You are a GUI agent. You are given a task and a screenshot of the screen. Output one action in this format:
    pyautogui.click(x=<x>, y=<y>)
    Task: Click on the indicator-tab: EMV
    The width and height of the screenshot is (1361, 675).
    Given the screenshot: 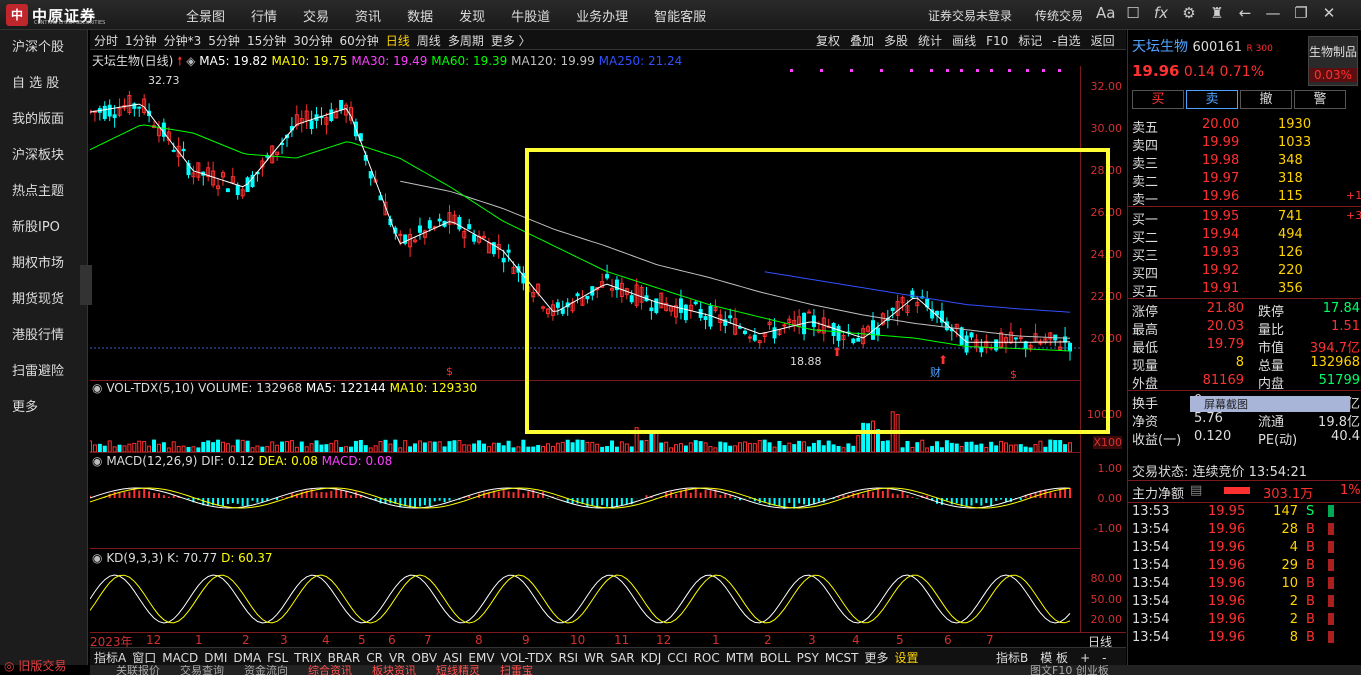 What is the action you would take?
    pyautogui.click(x=481, y=658)
    